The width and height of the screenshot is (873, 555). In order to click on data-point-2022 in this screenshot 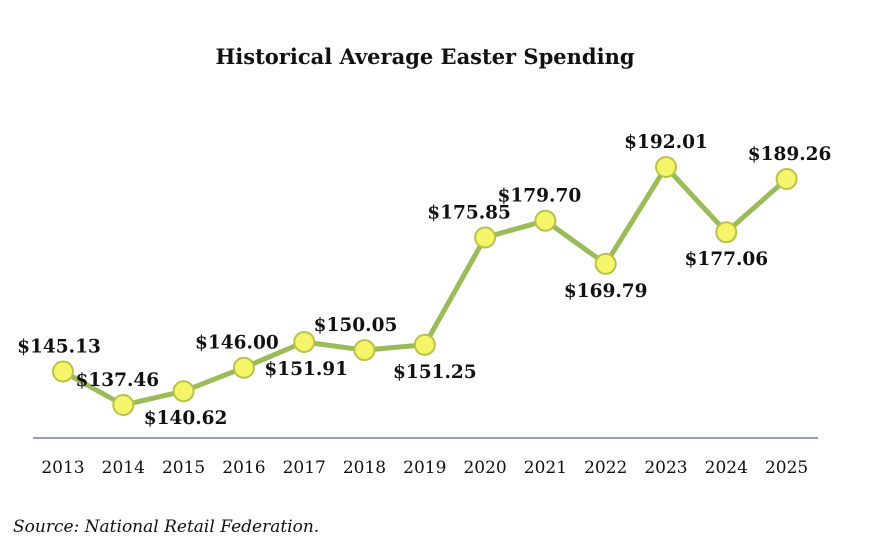, I will do `click(605, 263)`.